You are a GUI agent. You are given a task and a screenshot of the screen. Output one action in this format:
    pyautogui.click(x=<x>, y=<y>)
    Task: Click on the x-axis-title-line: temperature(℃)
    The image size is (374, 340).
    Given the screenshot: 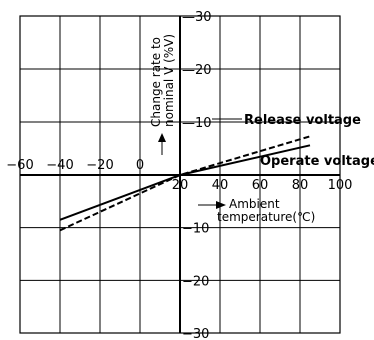 What is the action you would take?
    pyautogui.click(x=266, y=217)
    